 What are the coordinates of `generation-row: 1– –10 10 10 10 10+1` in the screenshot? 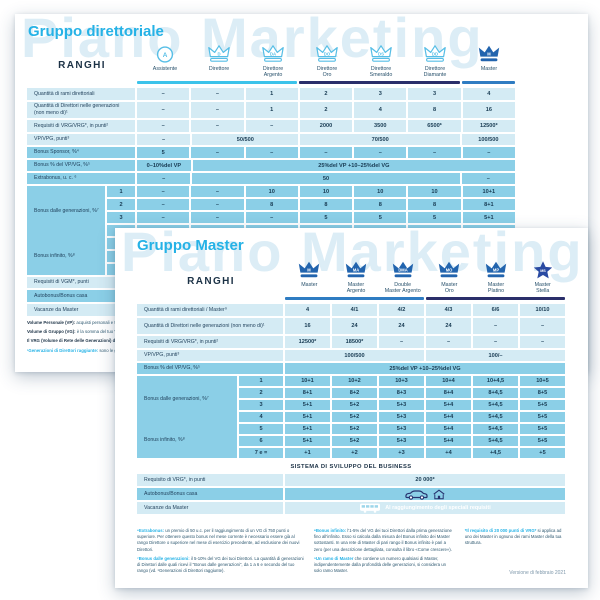 It's located at (311, 191).